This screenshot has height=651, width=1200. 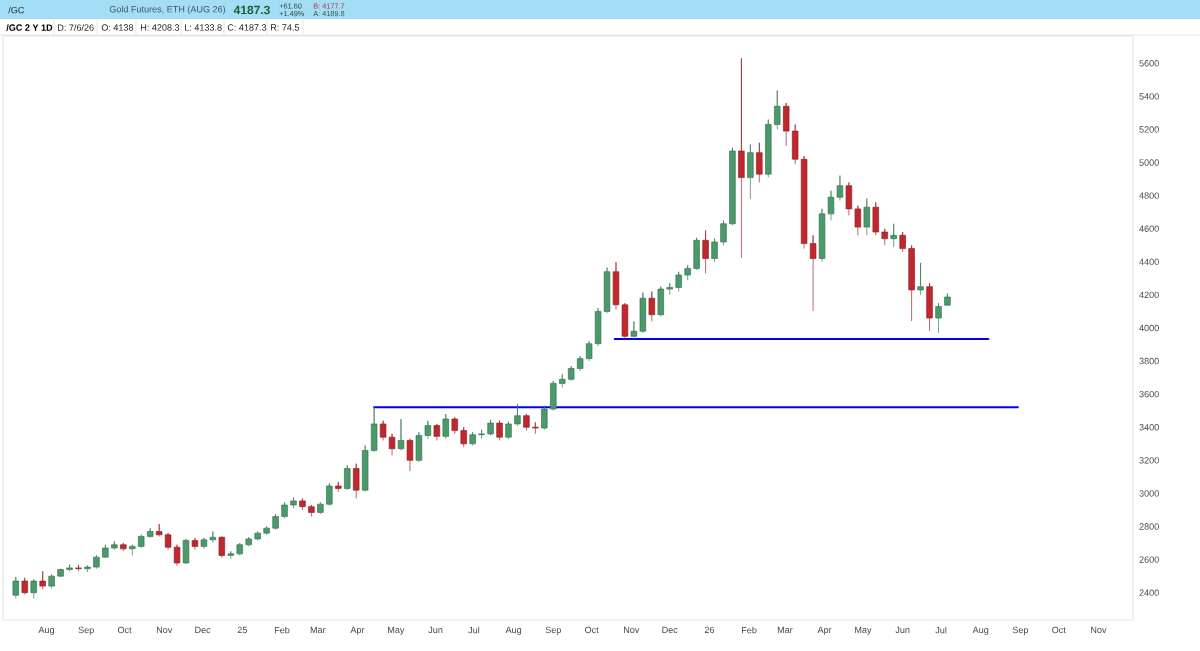 I want to click on y-tick-label: 3000, so click(x=1149, y=493).